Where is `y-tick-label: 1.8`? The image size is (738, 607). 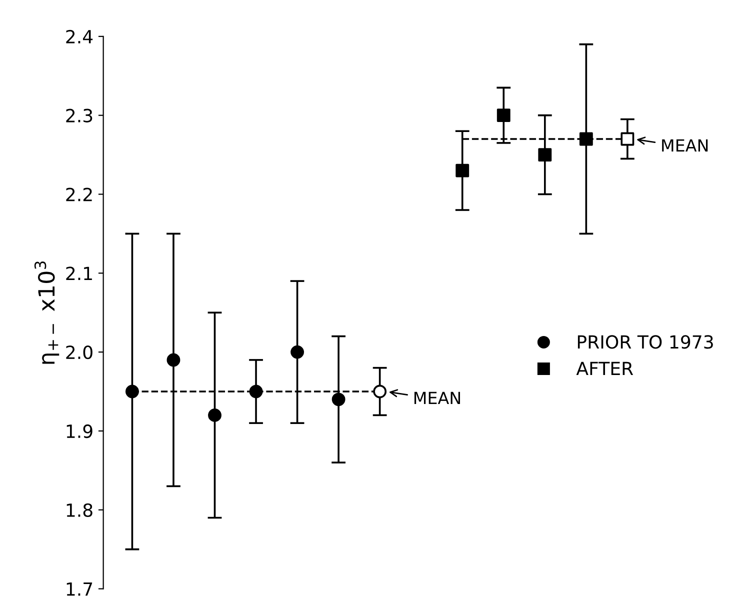
y-tick-label: 1.8 is located at coordinates (79, 510).